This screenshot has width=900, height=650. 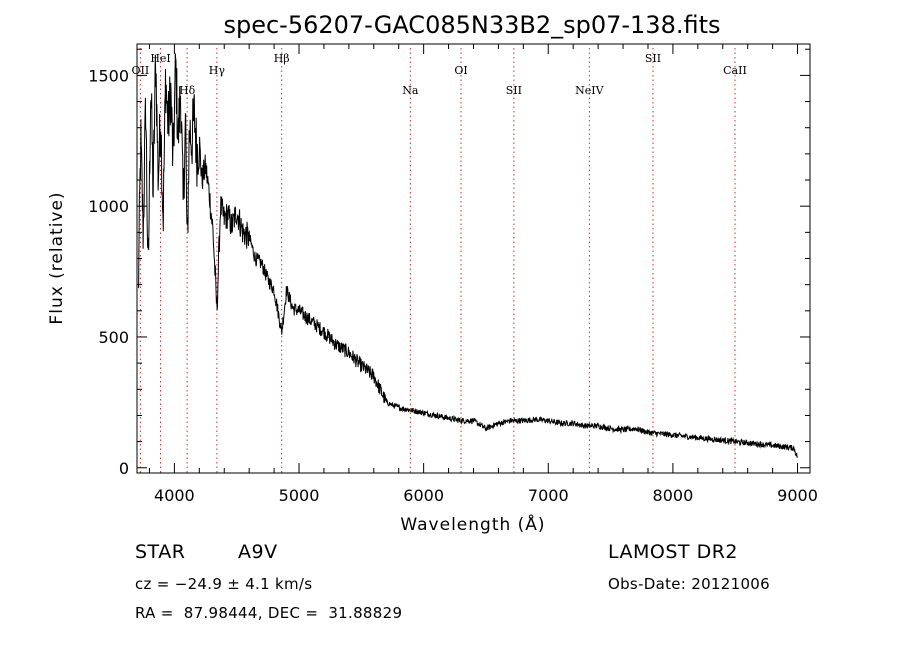 I want to click on redshift-text: cz = −24.9 ± 4.1 km/s, so click(x=224, y=584).